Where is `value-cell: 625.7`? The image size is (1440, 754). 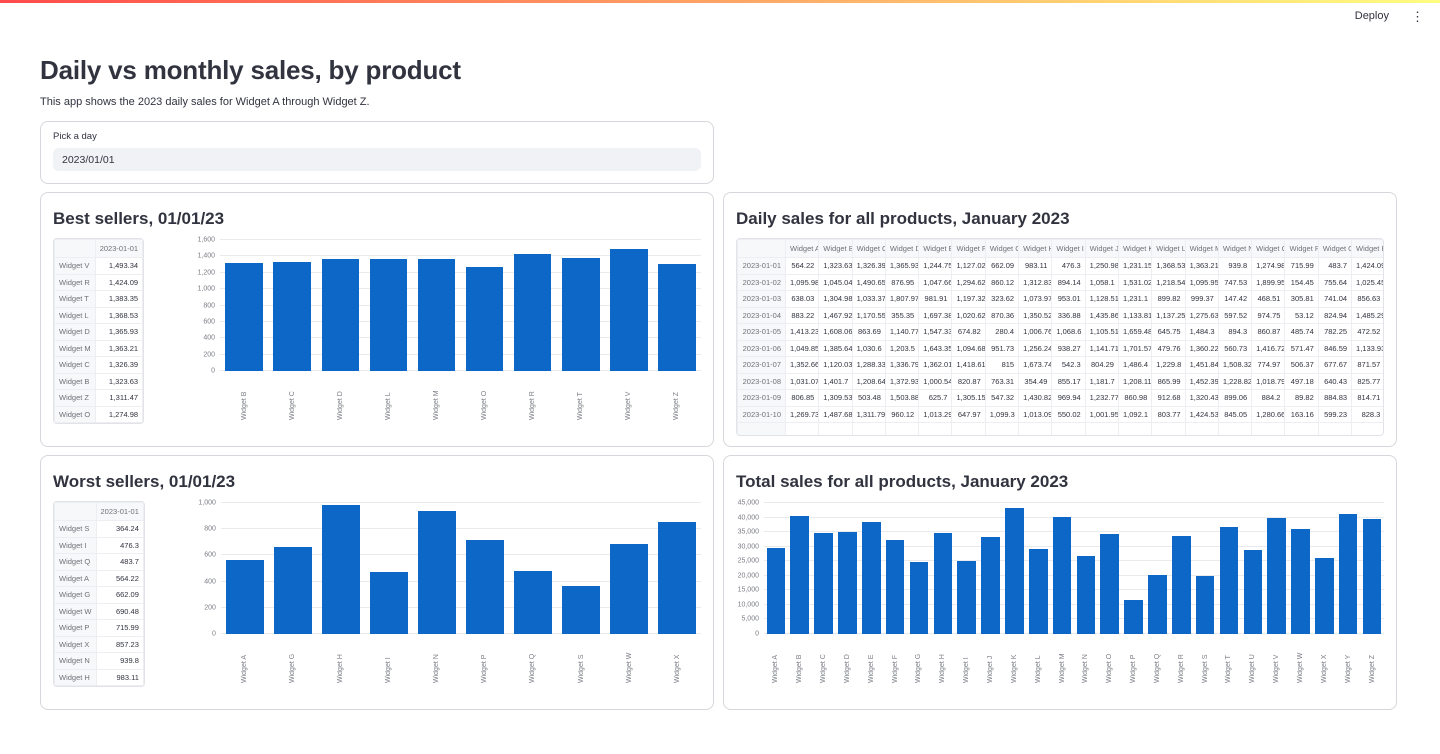 value-cell: 625.7 is located at coordinates (935, 398).